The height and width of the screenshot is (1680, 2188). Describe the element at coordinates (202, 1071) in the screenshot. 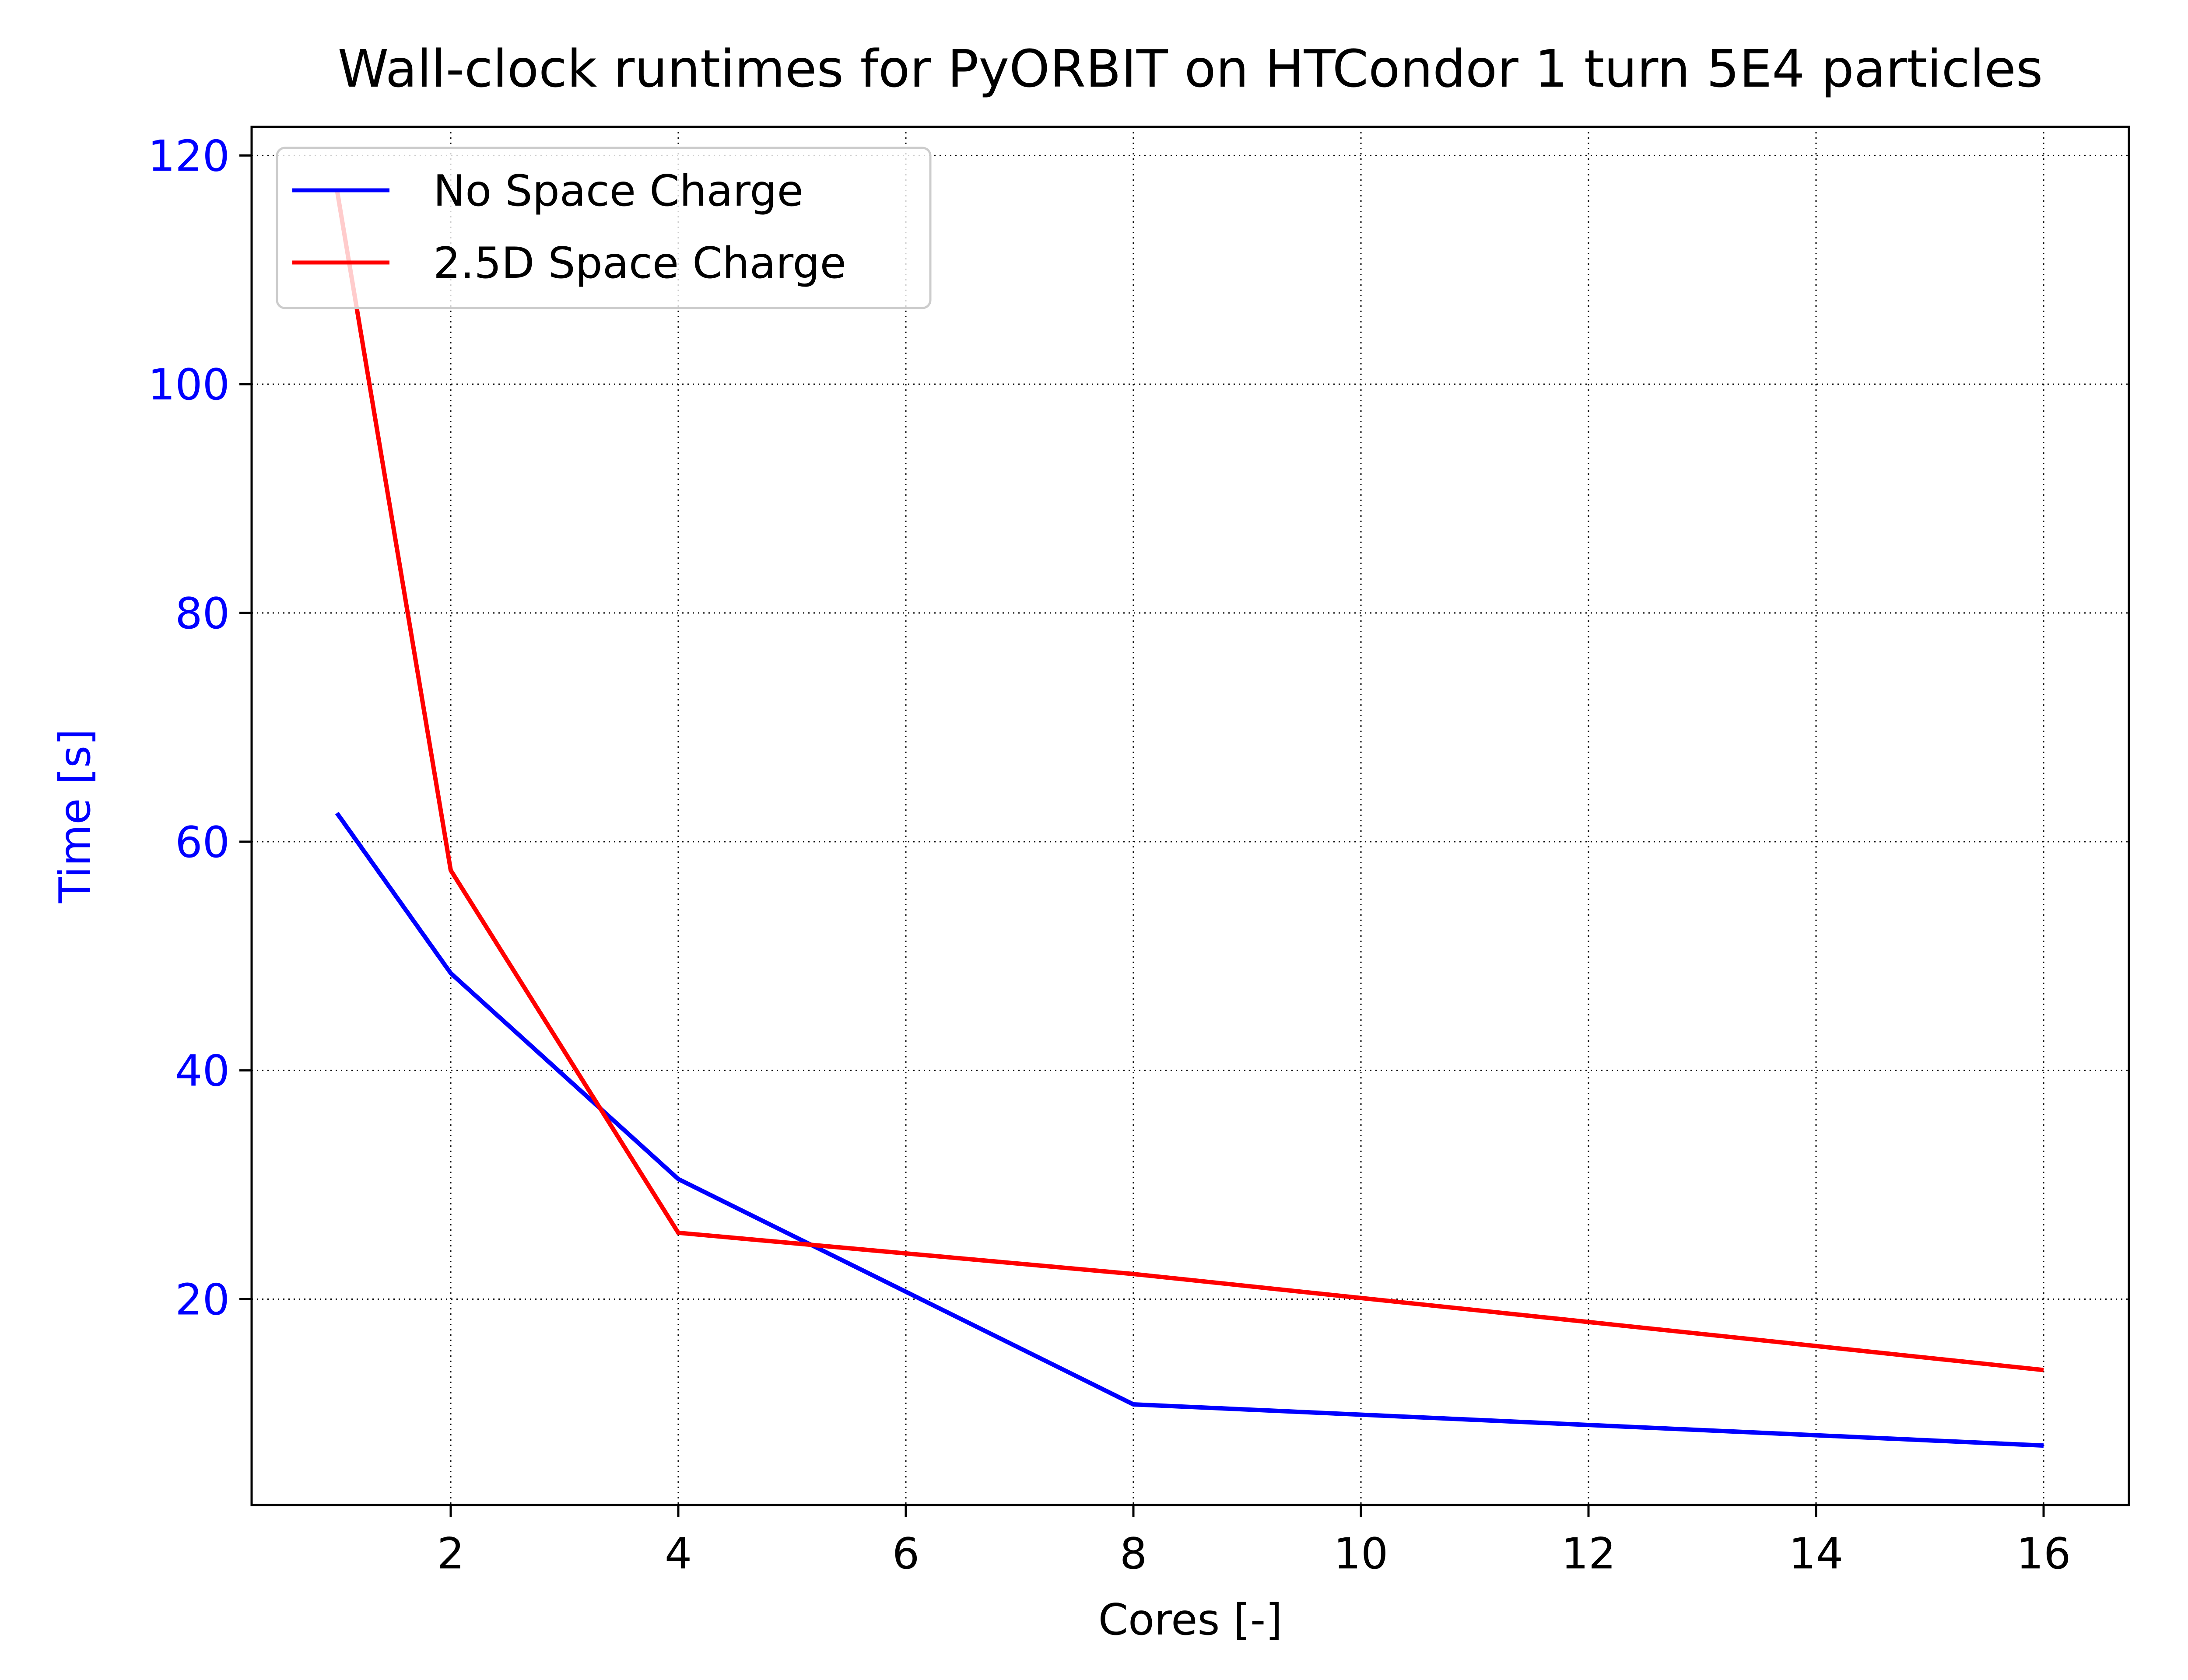

I see `y-tick-label: 40` at that location.